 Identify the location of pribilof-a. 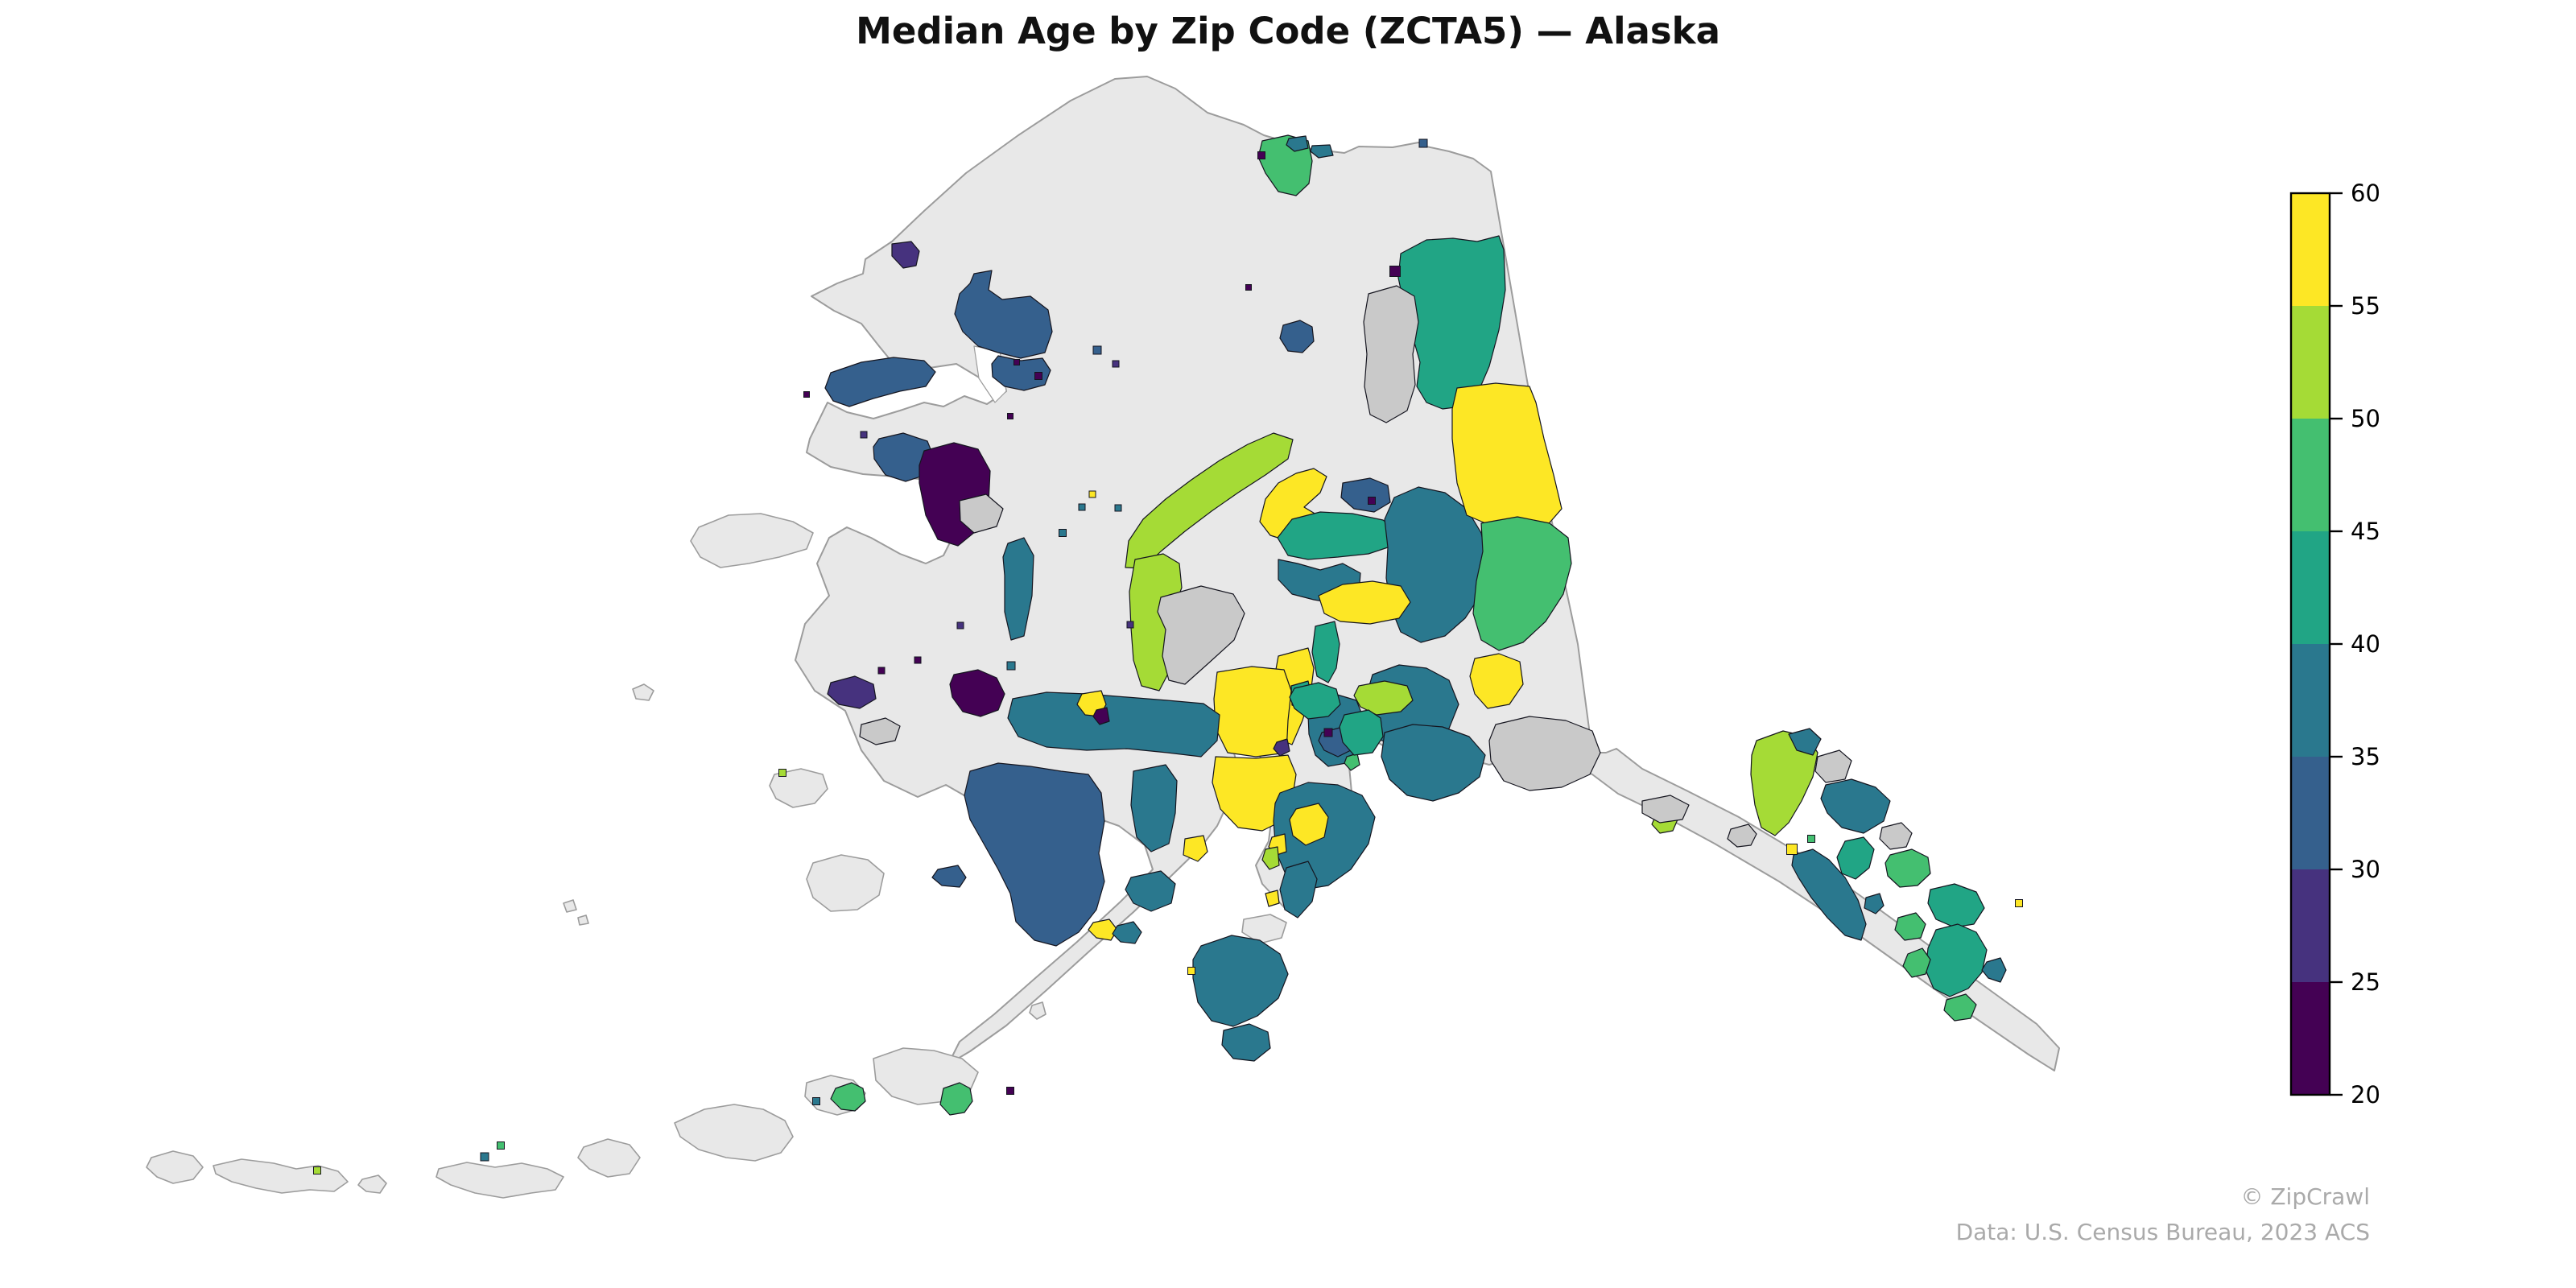
(570, 906).